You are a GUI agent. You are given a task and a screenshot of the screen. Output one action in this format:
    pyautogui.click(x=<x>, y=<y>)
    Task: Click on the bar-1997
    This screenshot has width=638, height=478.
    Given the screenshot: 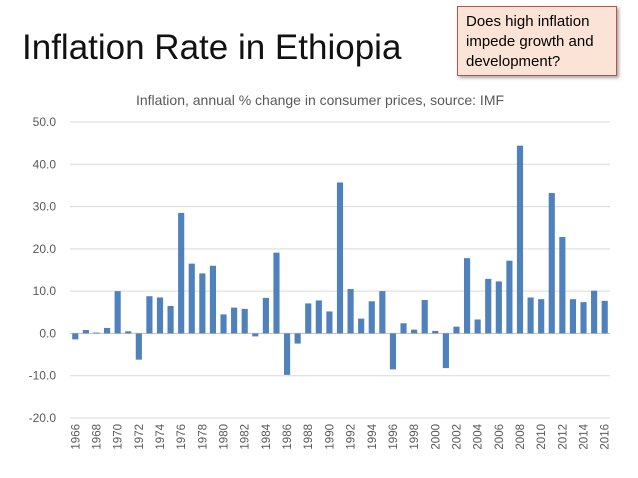 What is the action you would take?
    pyautogui.click(x=403, y=328)
    